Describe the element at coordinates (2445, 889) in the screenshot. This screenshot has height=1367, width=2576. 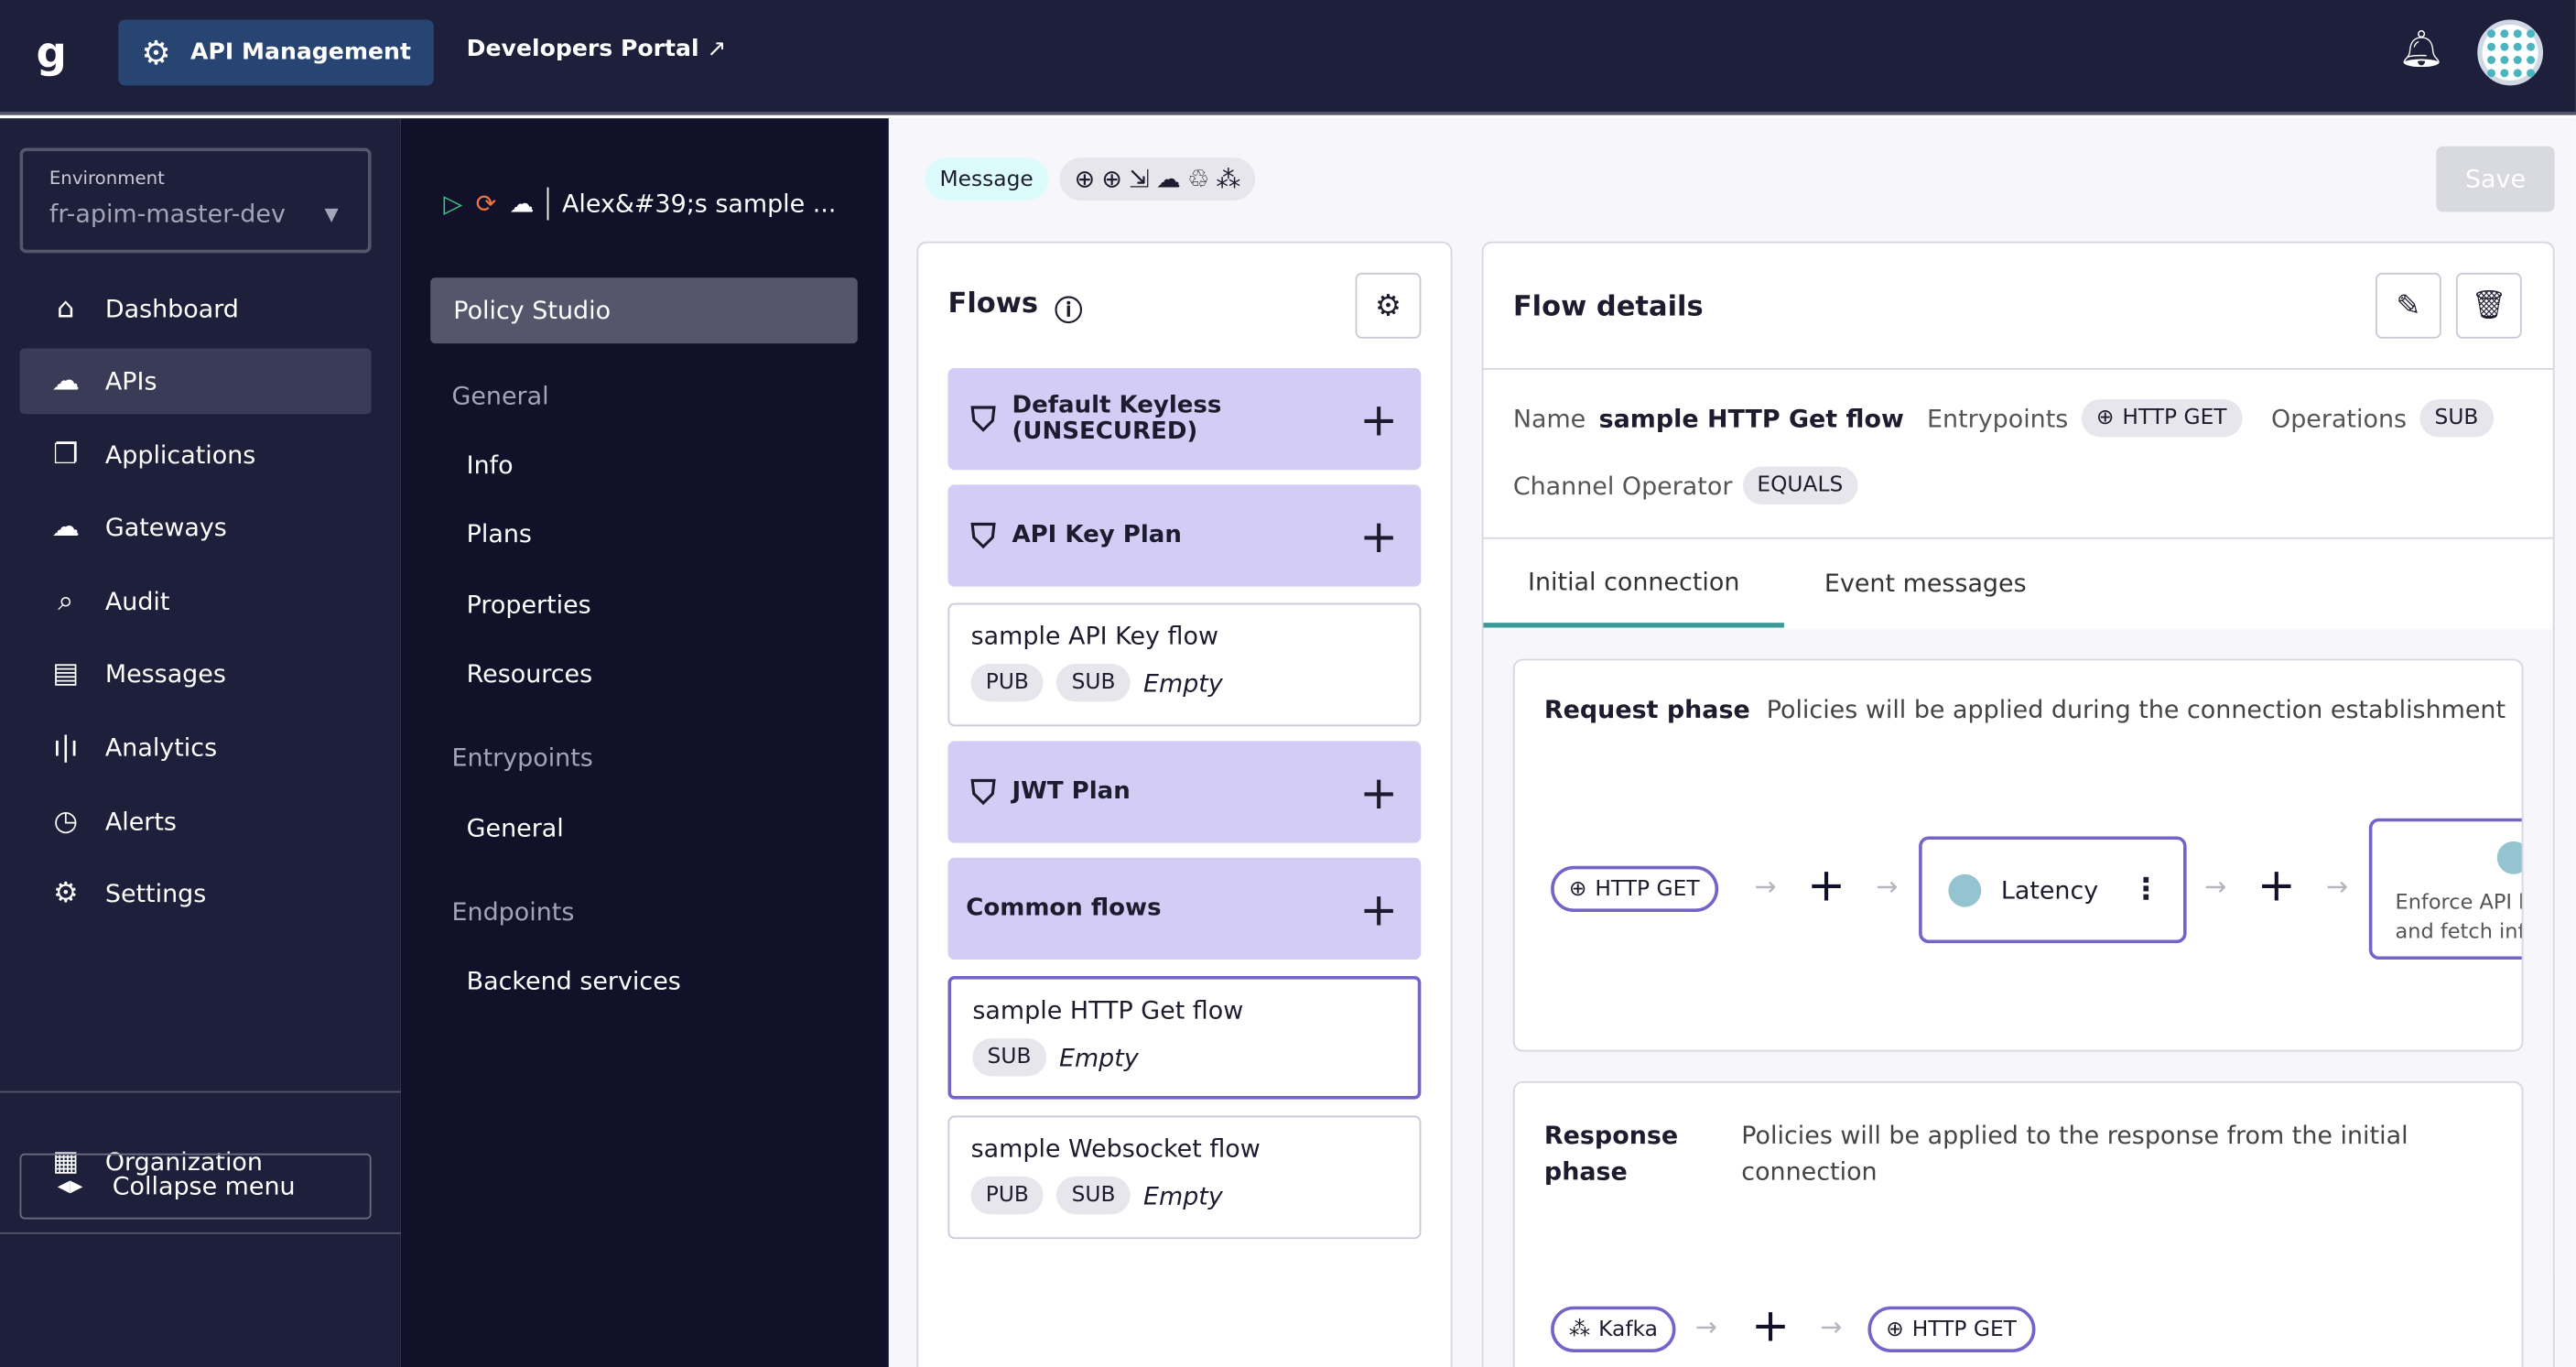
I see `policy-api-key: Enforce API k and fetch info` at that location.